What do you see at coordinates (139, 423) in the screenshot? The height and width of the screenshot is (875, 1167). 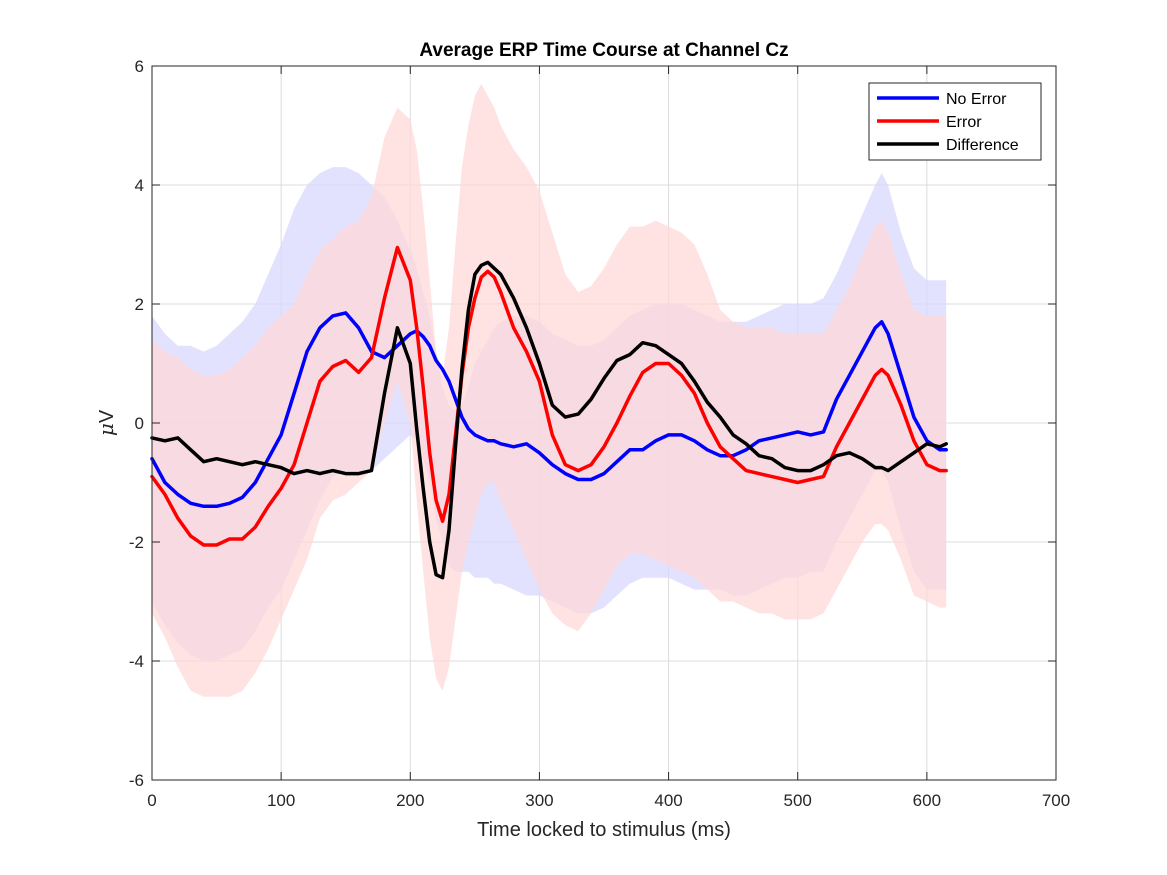 I see `y-tick-label: 0` at bounding box center [139, 423].